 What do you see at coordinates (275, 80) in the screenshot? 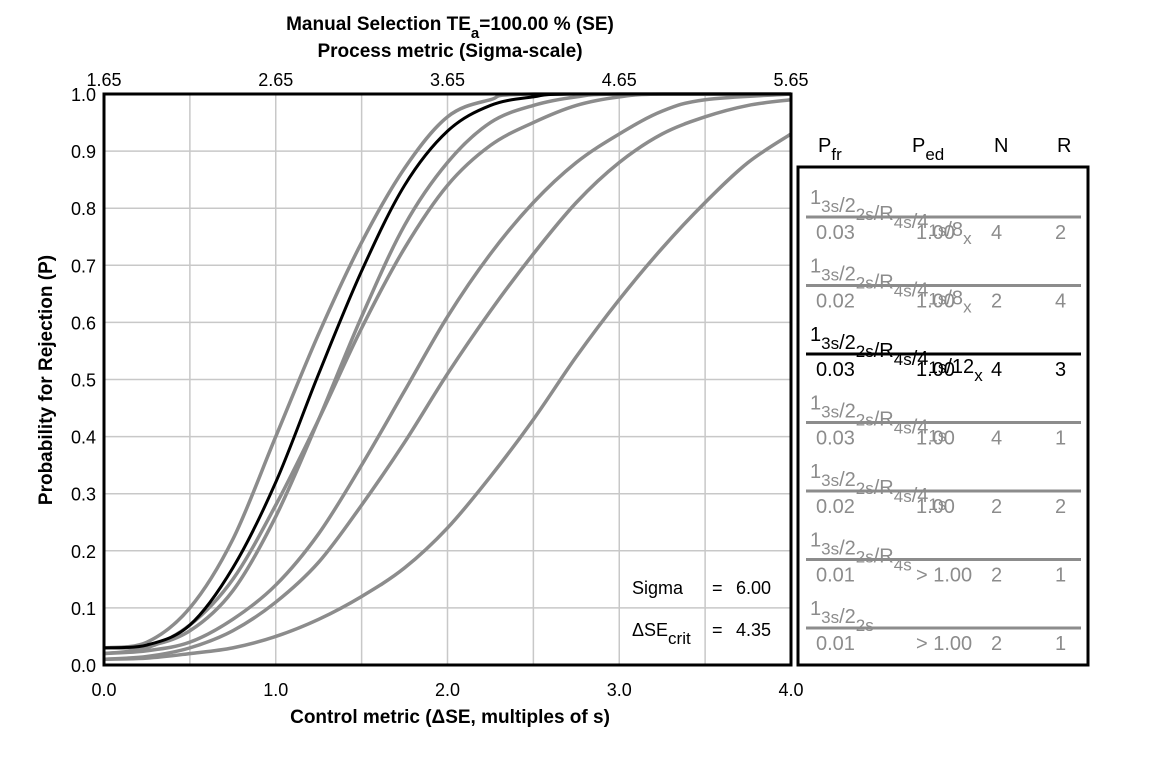
I see `top-tick-label: 2.65` at bounding box center [275, 80].